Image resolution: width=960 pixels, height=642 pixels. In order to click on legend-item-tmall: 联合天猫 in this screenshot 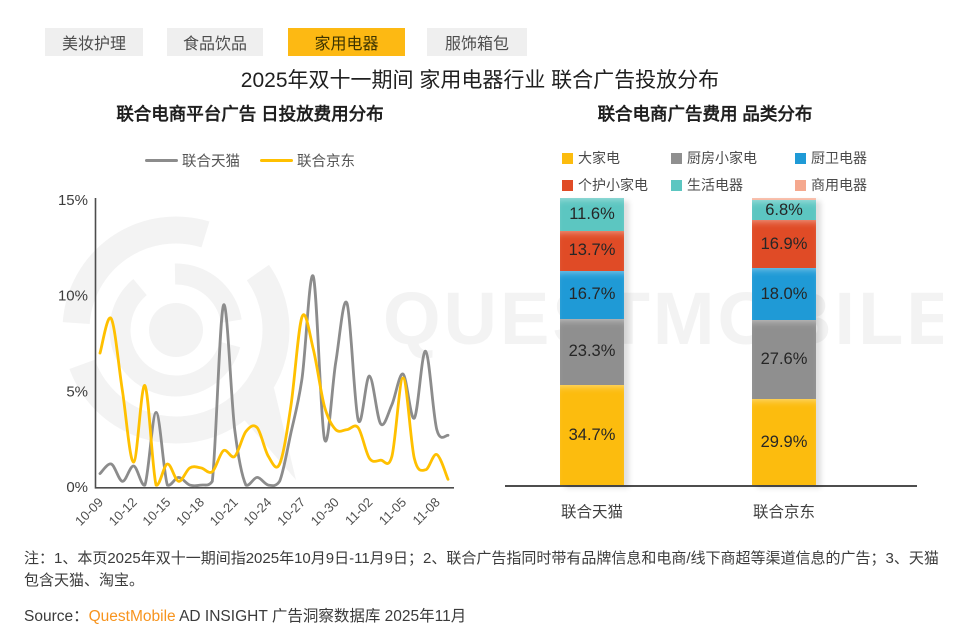, I will do `click(192, 160)`.